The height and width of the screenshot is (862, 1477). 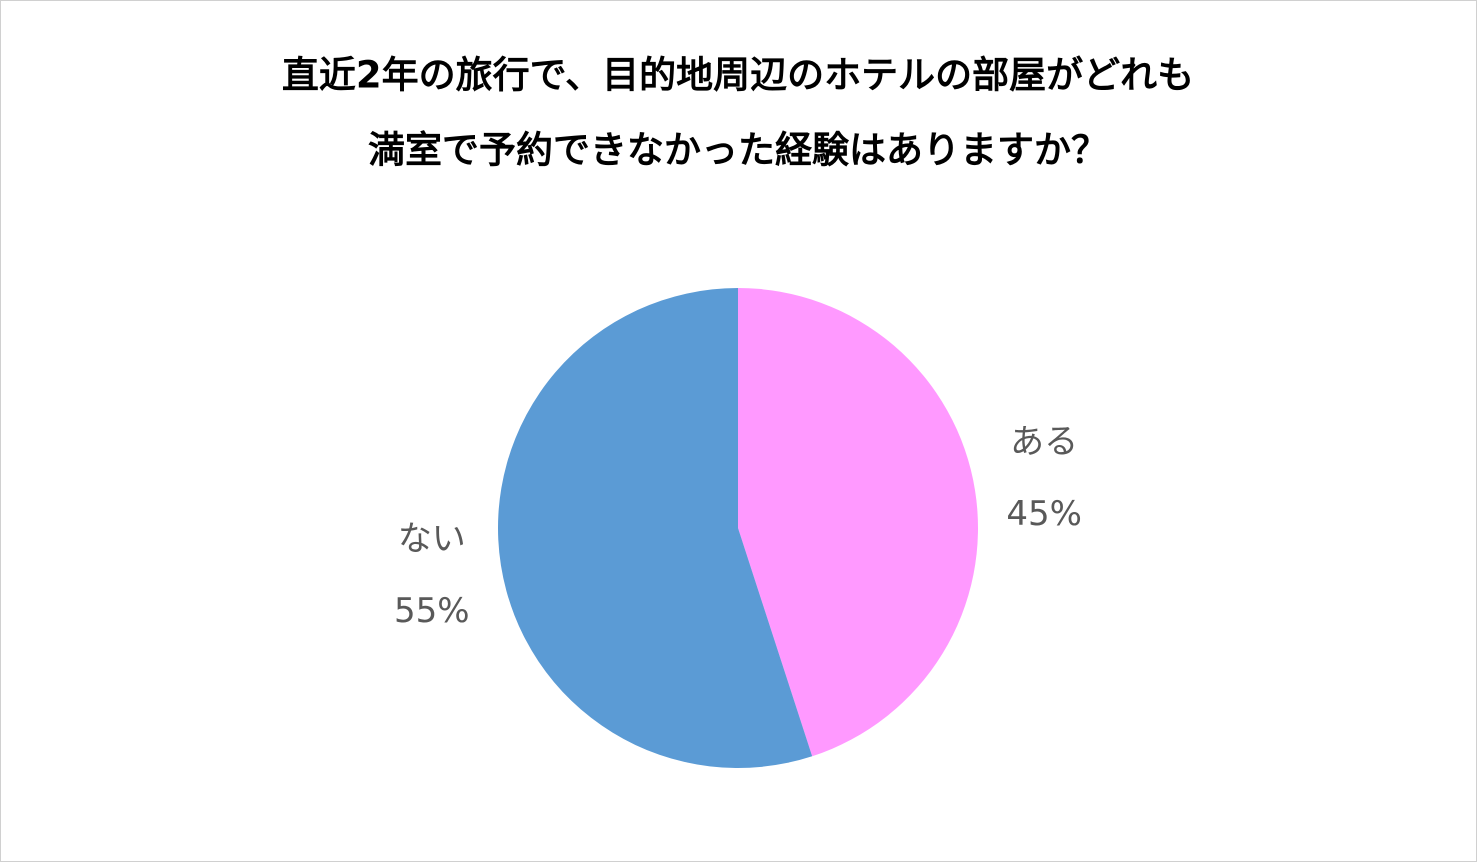 What do you see at coordinates (1044, 514) in the screenshot?
I see `value-label: 45%` at bounding box center [1044, 514].